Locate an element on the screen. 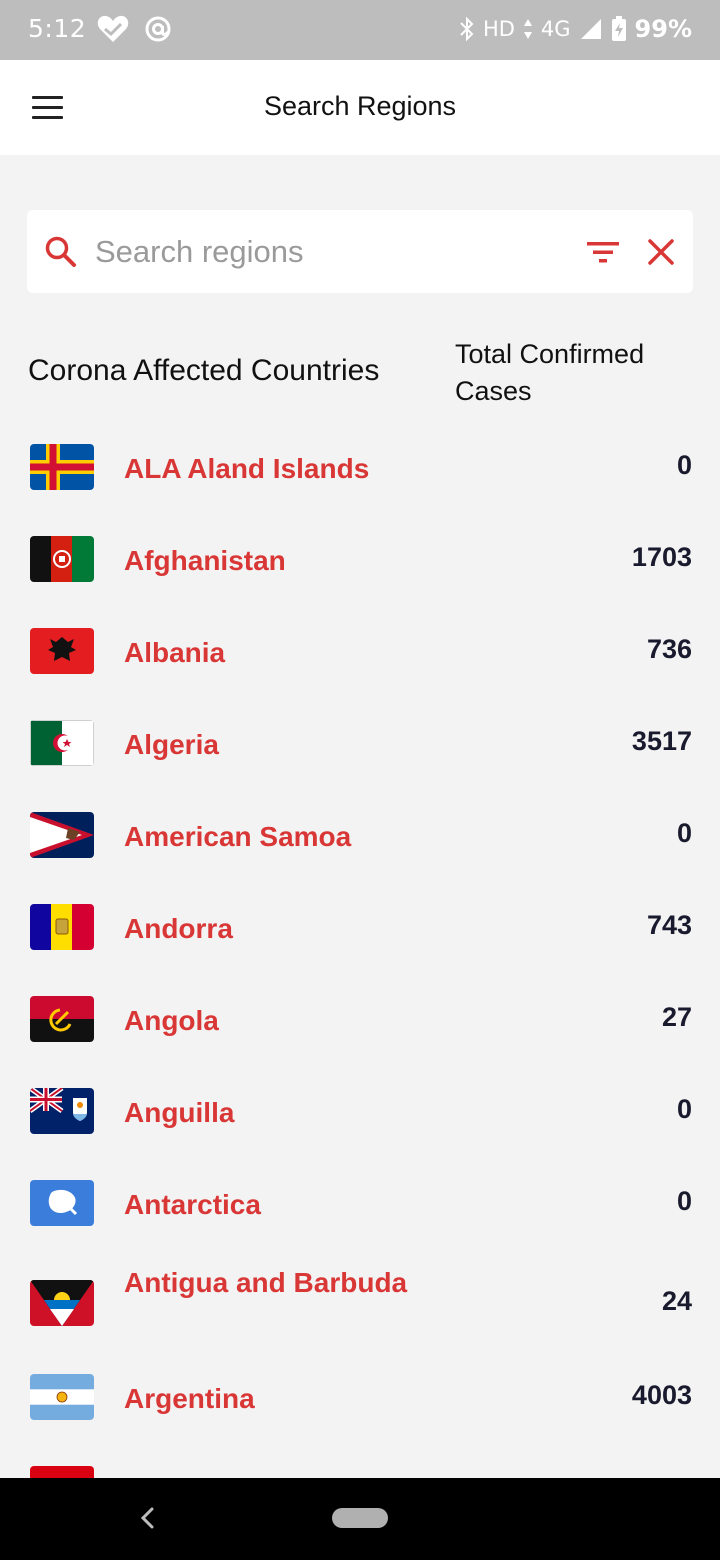 The image size is (720, 1560). health-heart-icon is located at coordinates (113, 29).